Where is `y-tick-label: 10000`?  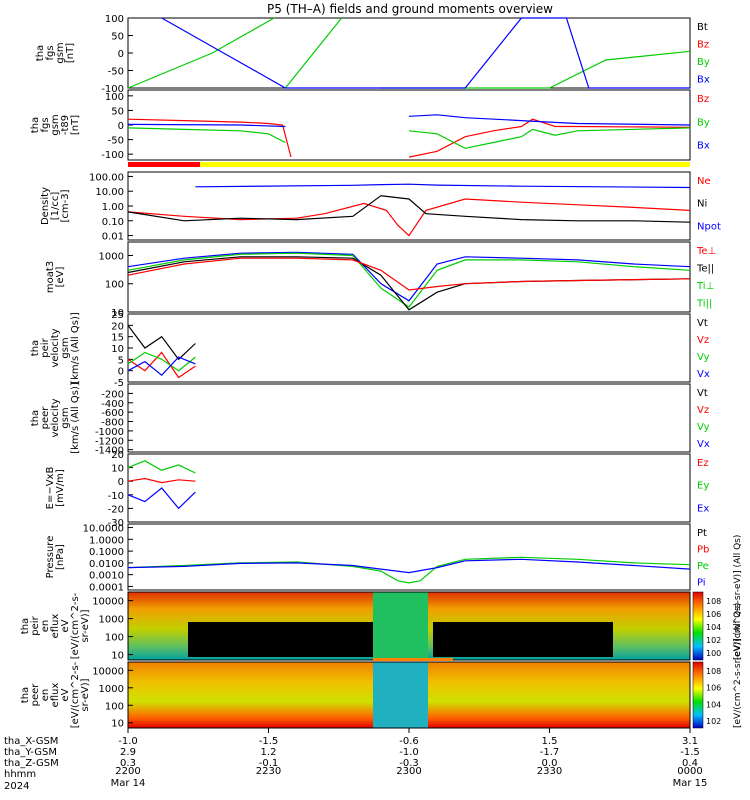
y-tick-label: 10000 is located at coordinates (108, 671).